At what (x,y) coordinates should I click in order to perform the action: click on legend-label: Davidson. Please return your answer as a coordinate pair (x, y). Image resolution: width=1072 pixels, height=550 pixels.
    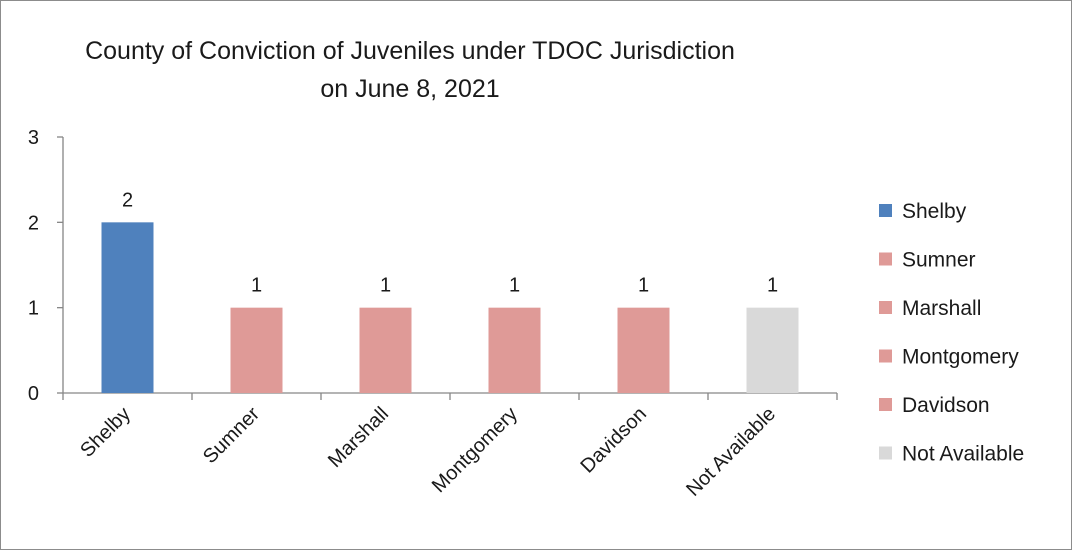
    Looking at the image, I should click on (946, 405).